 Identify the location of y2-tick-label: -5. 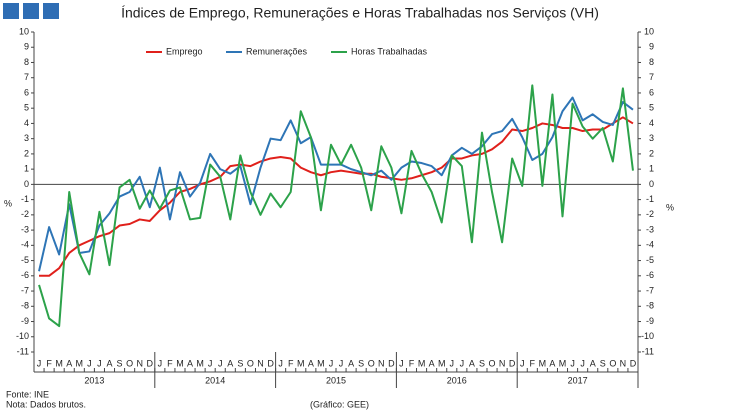
(650, 260).